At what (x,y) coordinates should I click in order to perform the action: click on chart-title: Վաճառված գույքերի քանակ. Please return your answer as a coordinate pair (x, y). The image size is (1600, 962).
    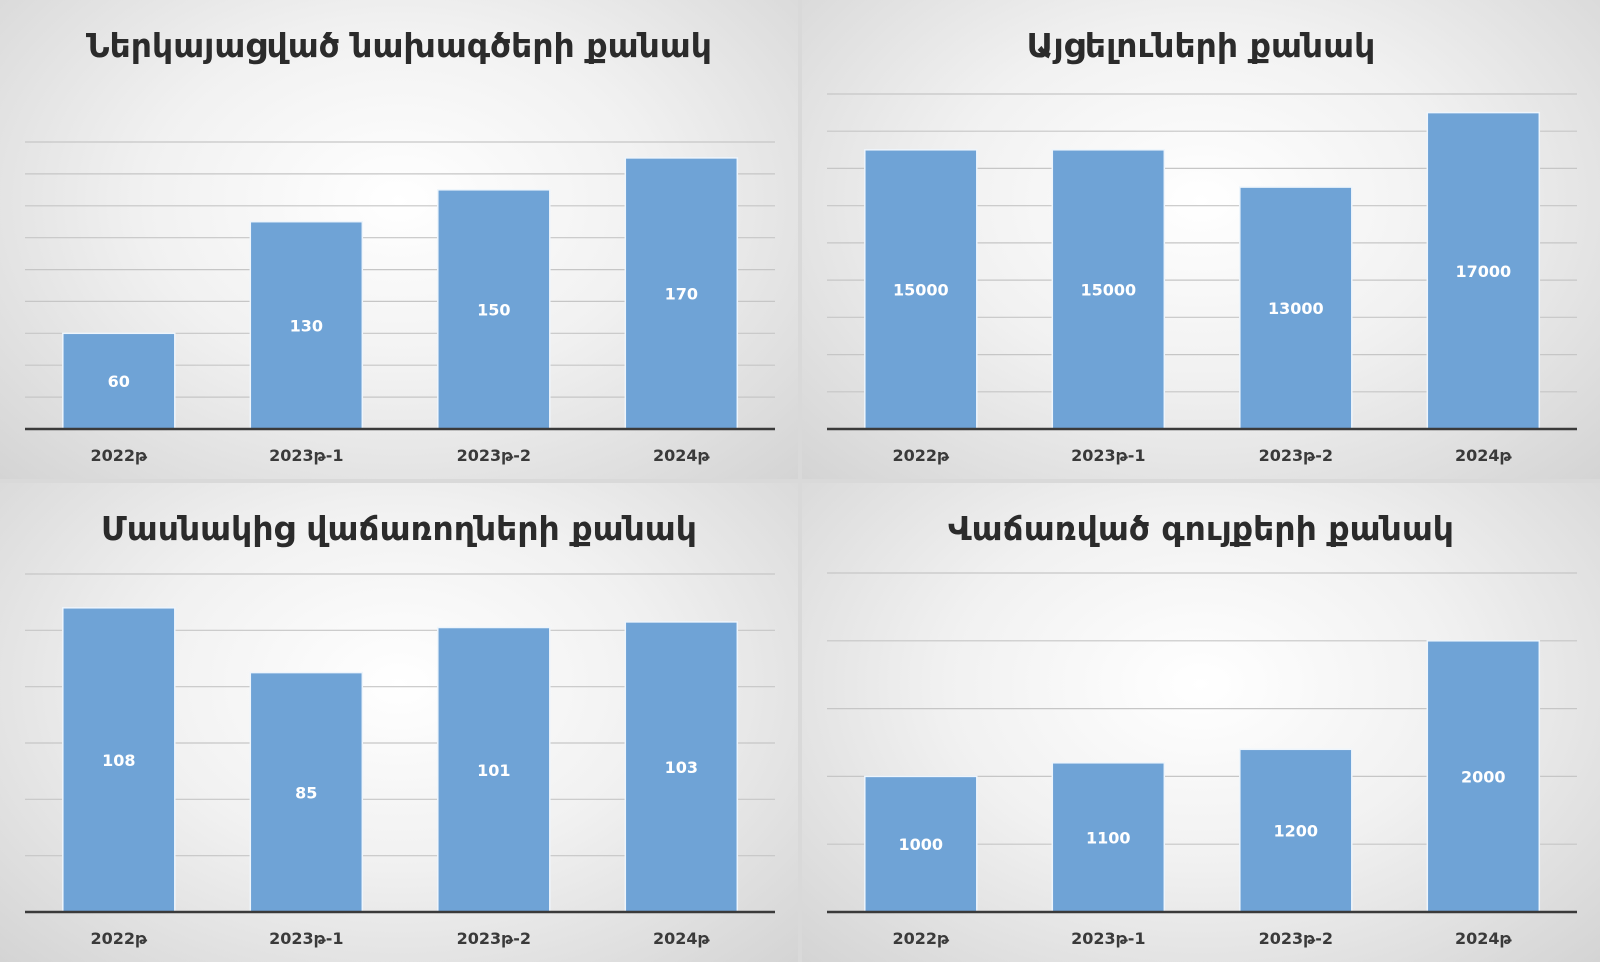
    Looking at the image, I should click on (1201, 528).